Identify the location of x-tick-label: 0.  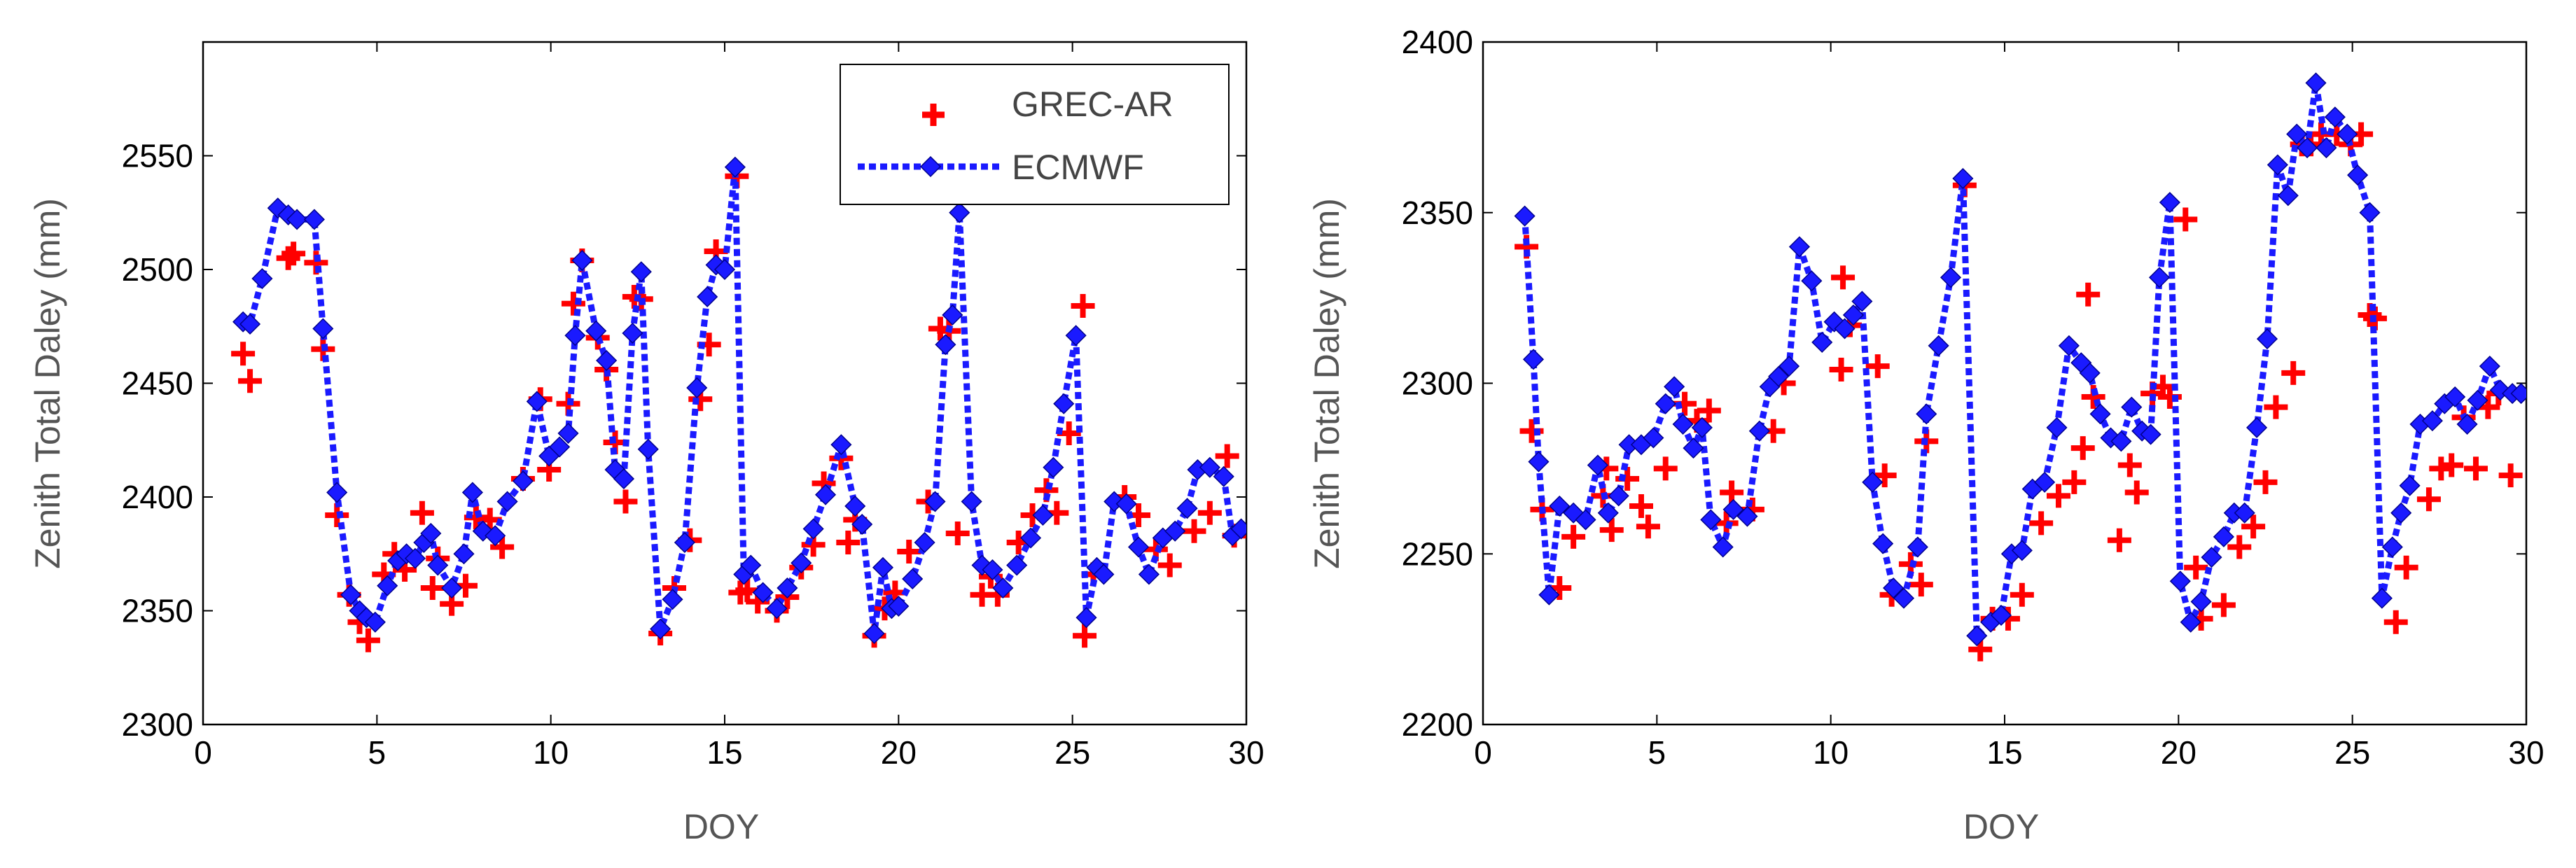
(203, 752).